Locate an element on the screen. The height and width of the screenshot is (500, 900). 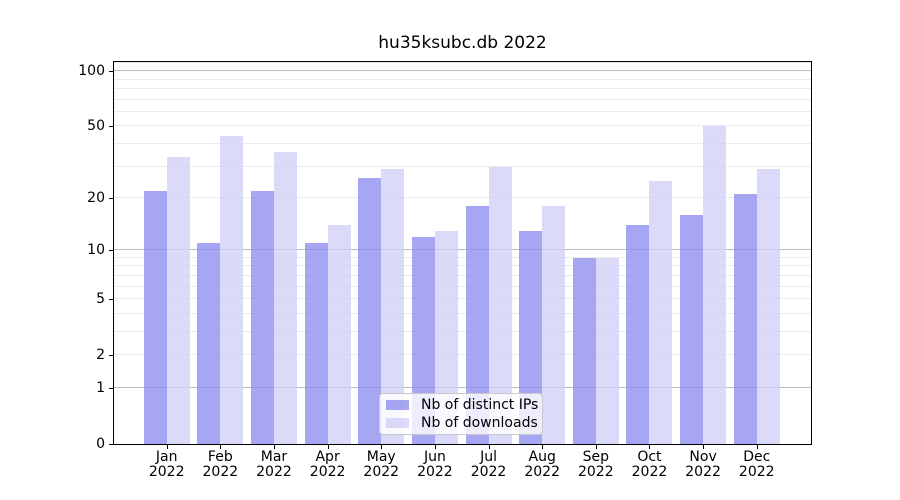
x-tick-label-nov: Nov 2022 is located at coordinates (703, 465).